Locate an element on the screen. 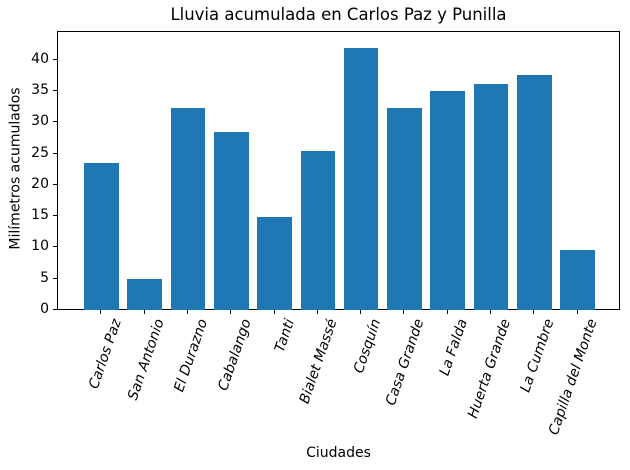 The image size is (630, 470). y-tick-label: 30 is located at coordinates (40, 121).